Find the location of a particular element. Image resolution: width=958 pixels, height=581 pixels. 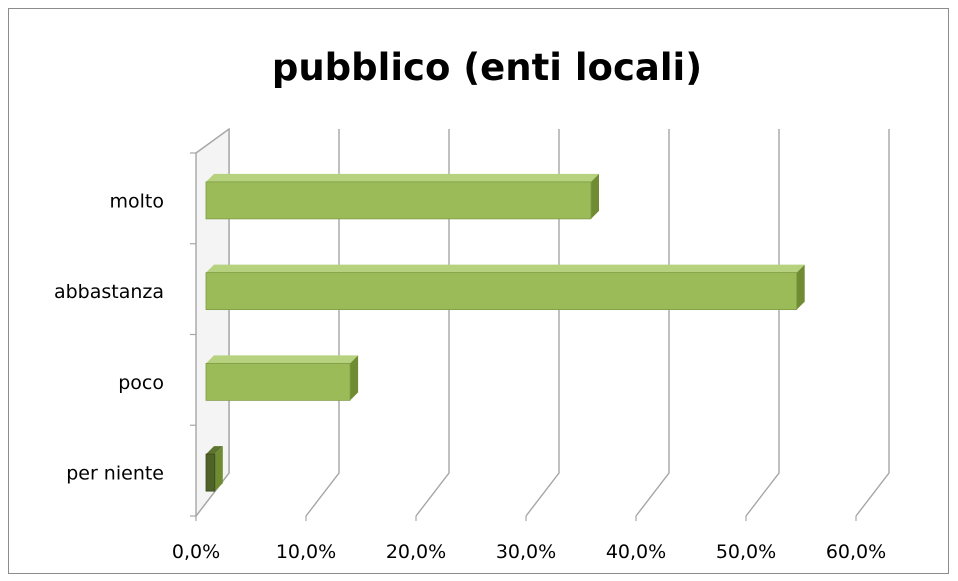

bar-abbastanza is located at coordinates (505, 287).